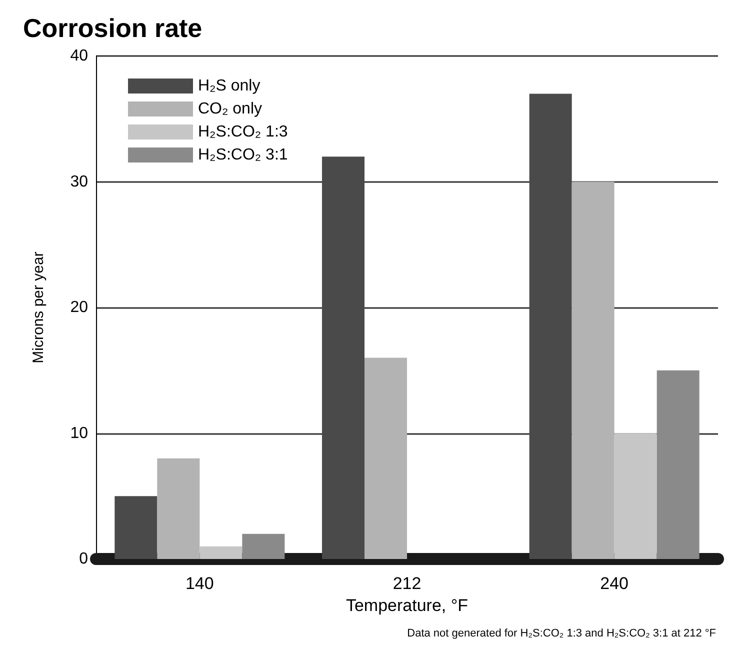 This screenshot has height=657, width=734. What do you see at coordinates (230, 109) in the screenshot?
I see `legend-label: CO₂ only` at bounding box center [230, 109].